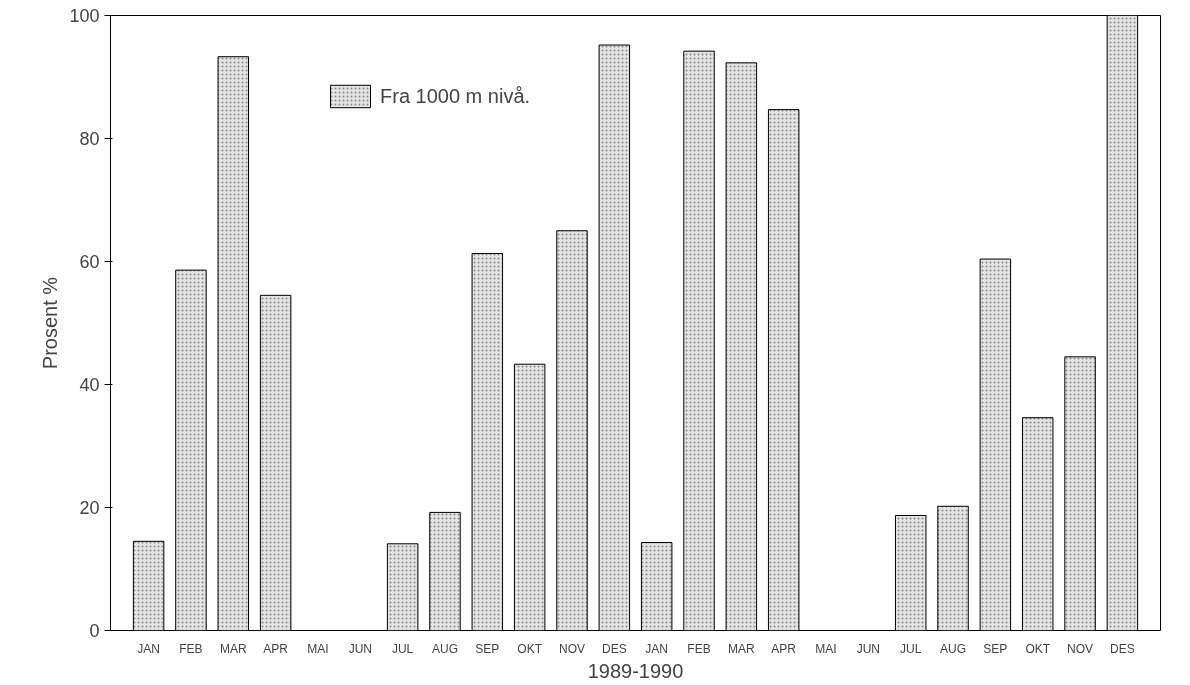  I want to click on y-tick-label: 20, so click(89, 508).